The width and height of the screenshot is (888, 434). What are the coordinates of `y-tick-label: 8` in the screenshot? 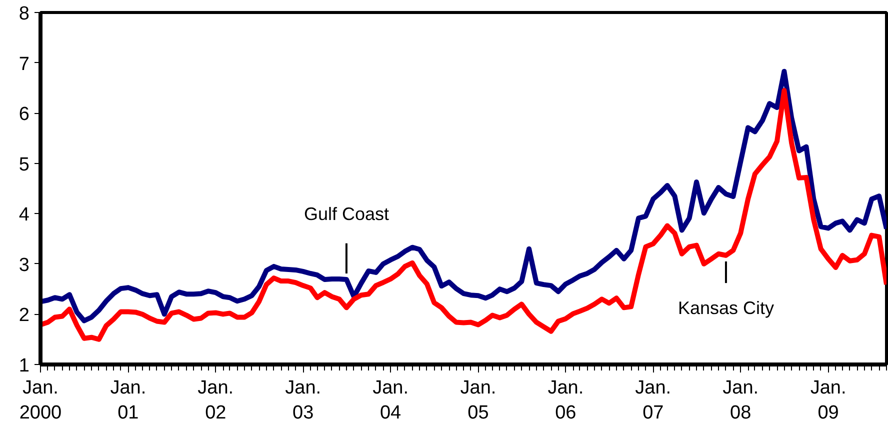 It's located at (24, 14).